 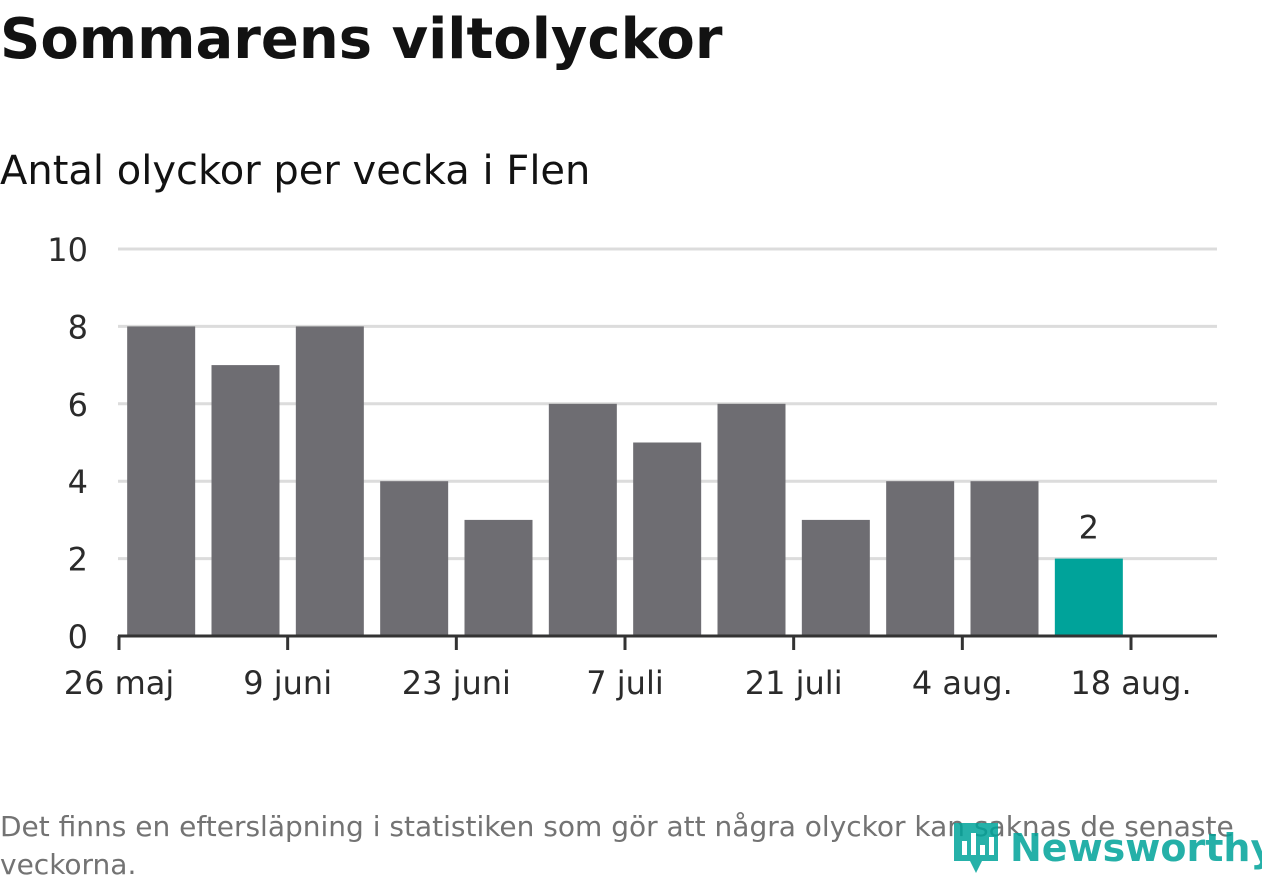 What do you see at coordinates (1130, 683) in the screenshot?
I see `x-tick-label: 18 aug.` at bounding box center [1130, 683].